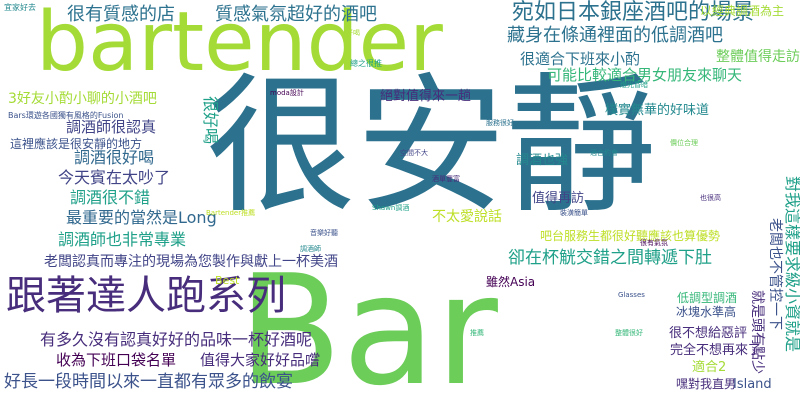 The image size is (800, 400). Describe the element at coordinates (511, 282) in the screenshot. I see `cloud-word: 雖然Asia` at that location.